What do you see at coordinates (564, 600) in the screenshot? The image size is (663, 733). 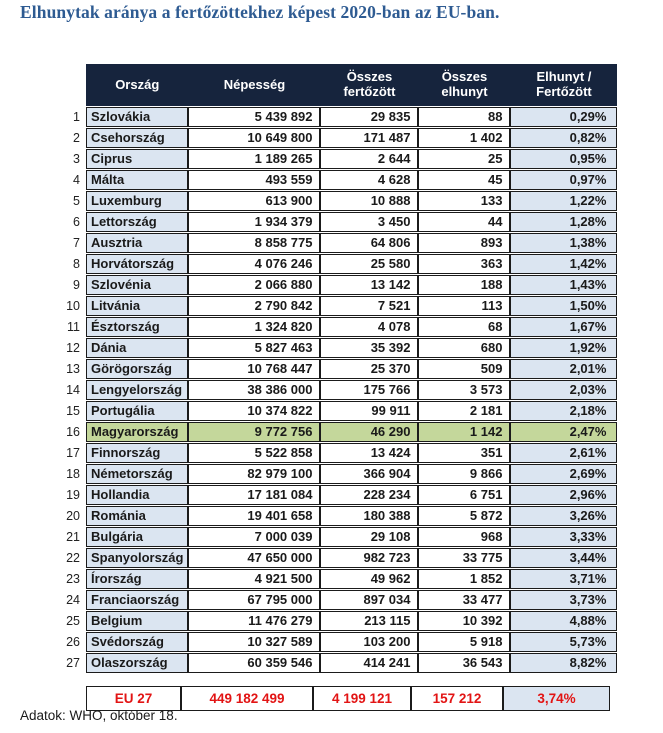 I see `ratio-cell: 3,73%` at bounding box center [564, 600].